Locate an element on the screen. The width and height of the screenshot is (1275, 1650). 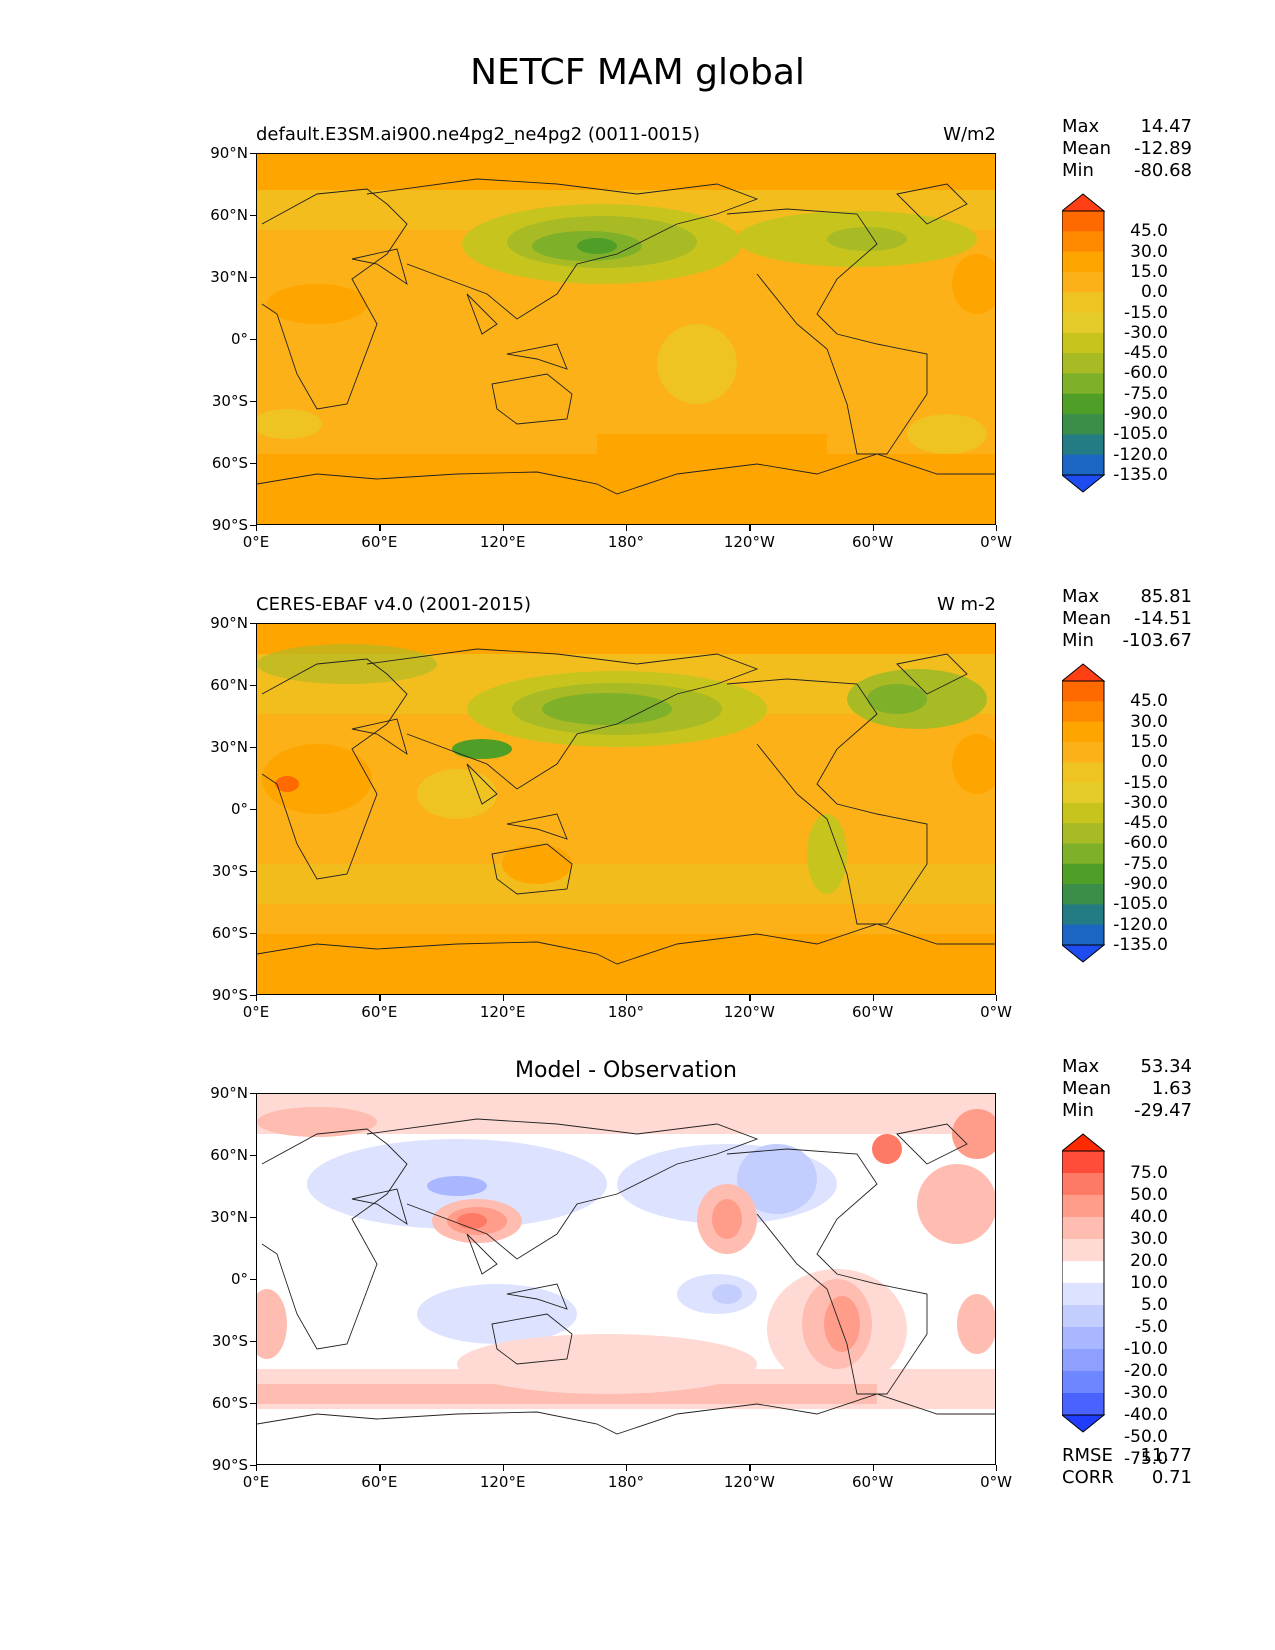
observation-field-plot is located at coordinates (626, 809).